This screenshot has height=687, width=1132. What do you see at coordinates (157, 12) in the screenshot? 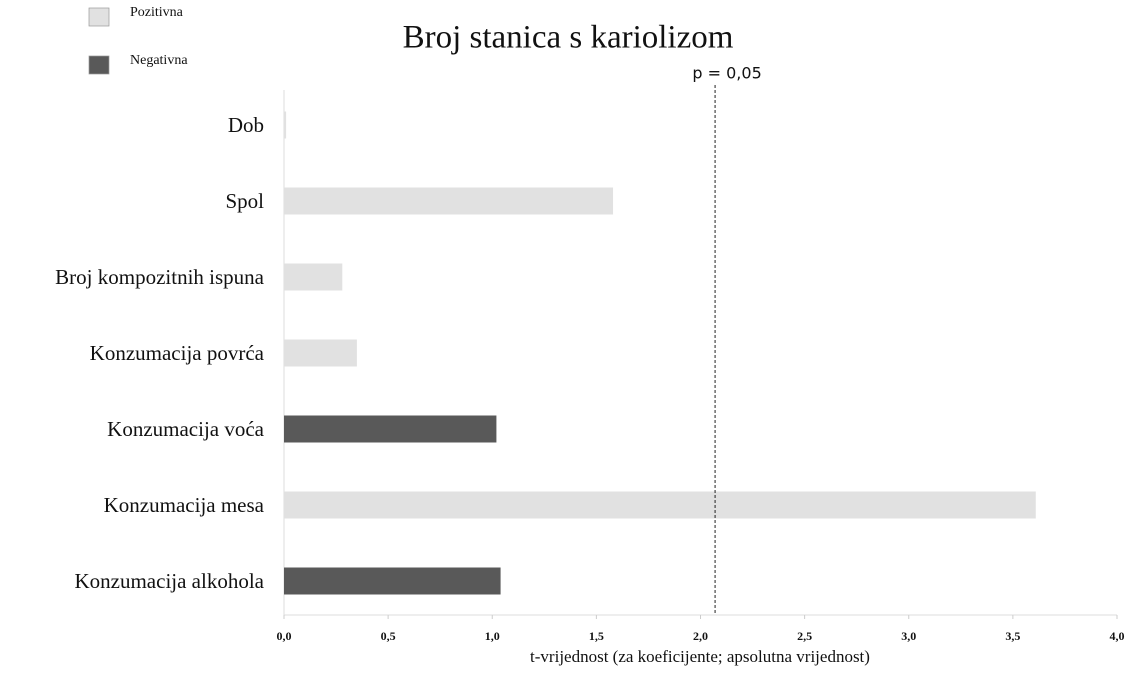
I see `legend-label: Pozitivna` at bounding box center [157, 12].